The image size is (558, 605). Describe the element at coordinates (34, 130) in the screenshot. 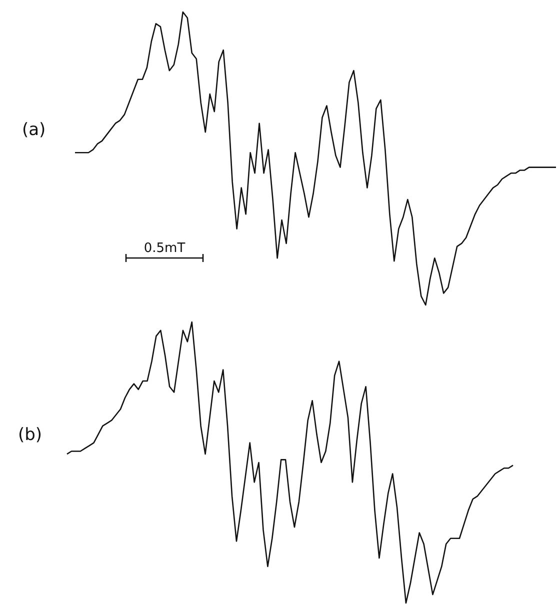

I see `text: (a)` at that location.